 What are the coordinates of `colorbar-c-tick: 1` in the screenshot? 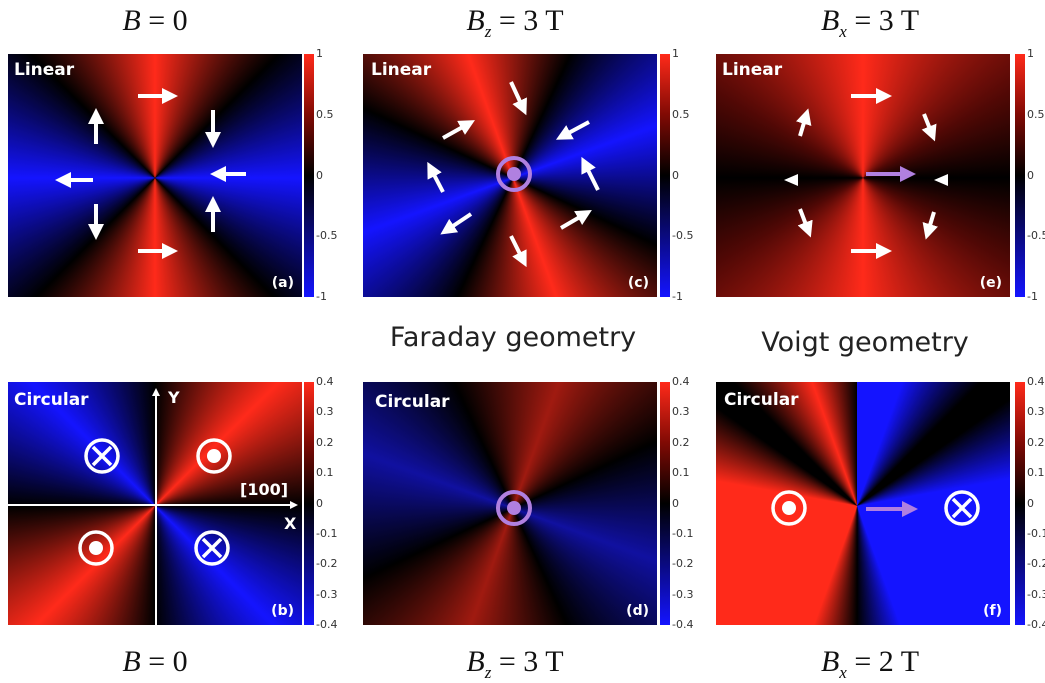 It's located at (675, 53).